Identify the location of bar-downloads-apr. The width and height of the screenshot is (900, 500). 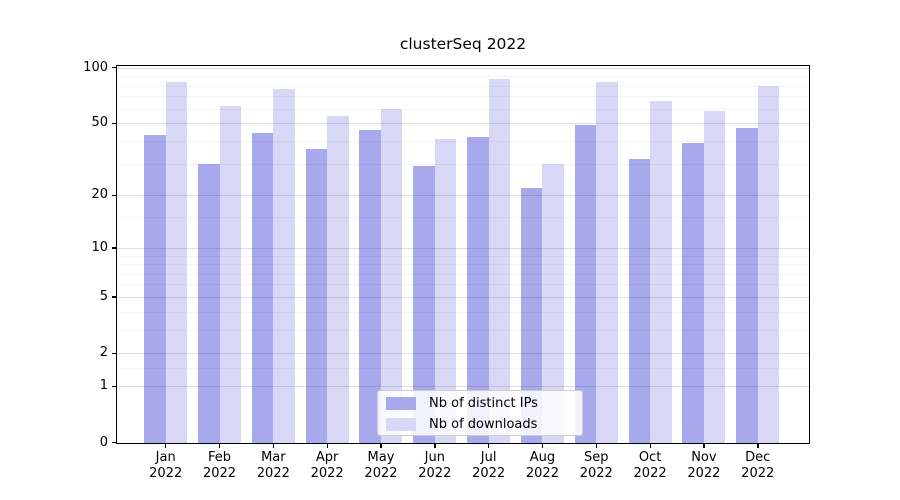
(338, 279).